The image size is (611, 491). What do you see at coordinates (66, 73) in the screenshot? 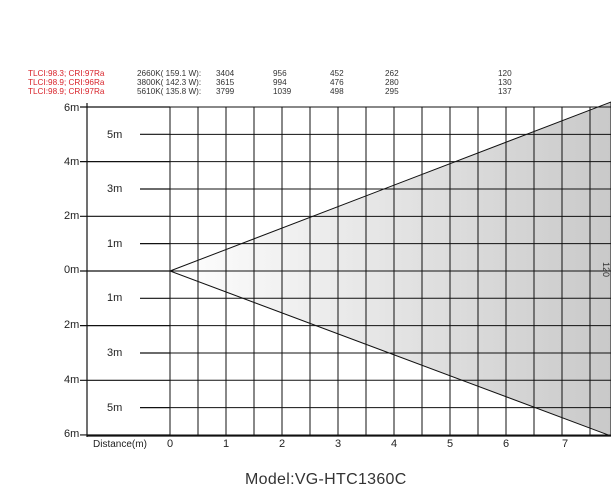
I see `header-index-1: TLCI:98.3; CRI:97Ra` at bounding box center [66, 73].